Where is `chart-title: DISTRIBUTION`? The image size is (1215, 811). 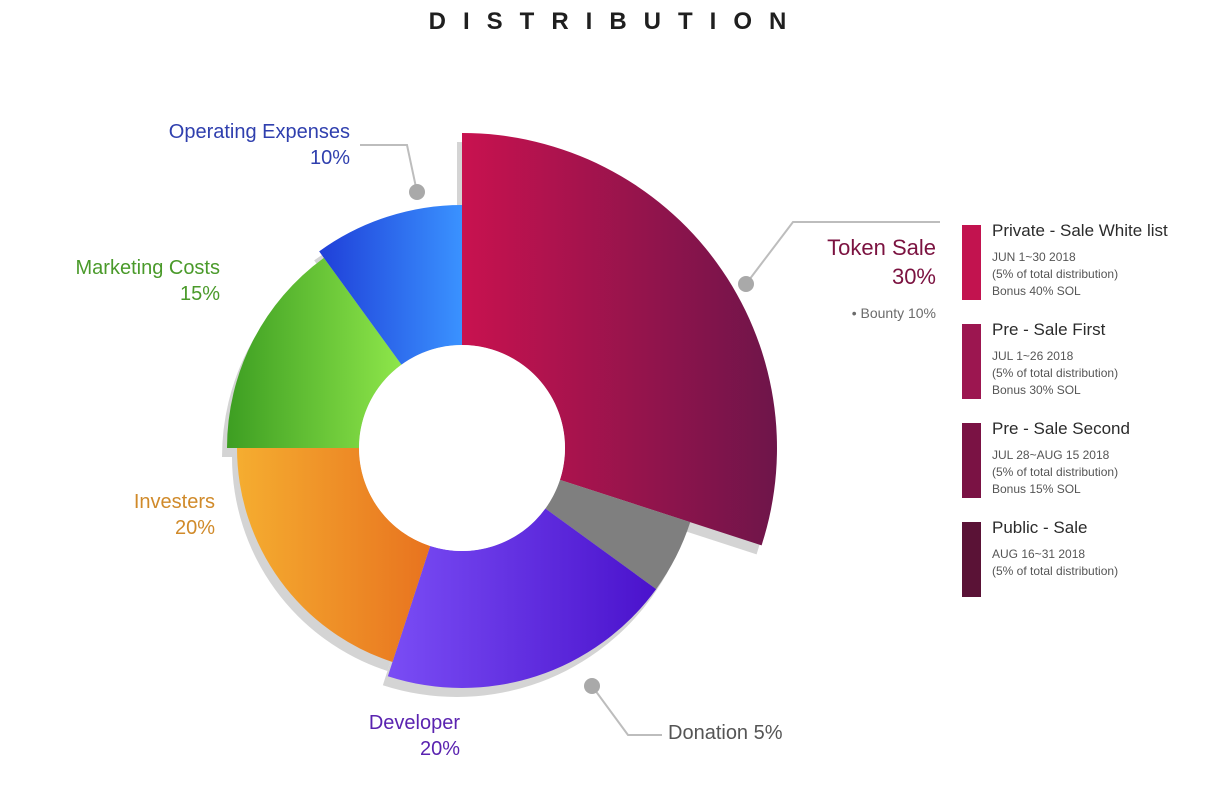
chart-title: DISTRIBUTION is located at coordinates (616, 21).